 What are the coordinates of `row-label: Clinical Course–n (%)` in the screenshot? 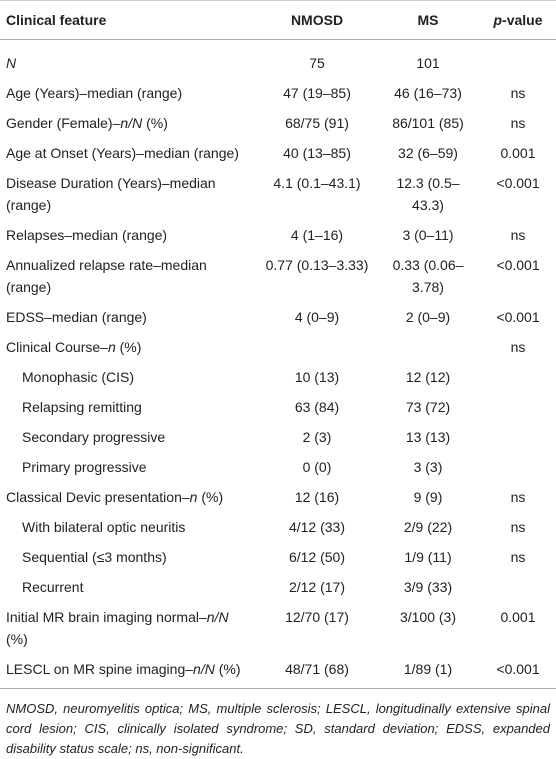 It's located at (129, 347).